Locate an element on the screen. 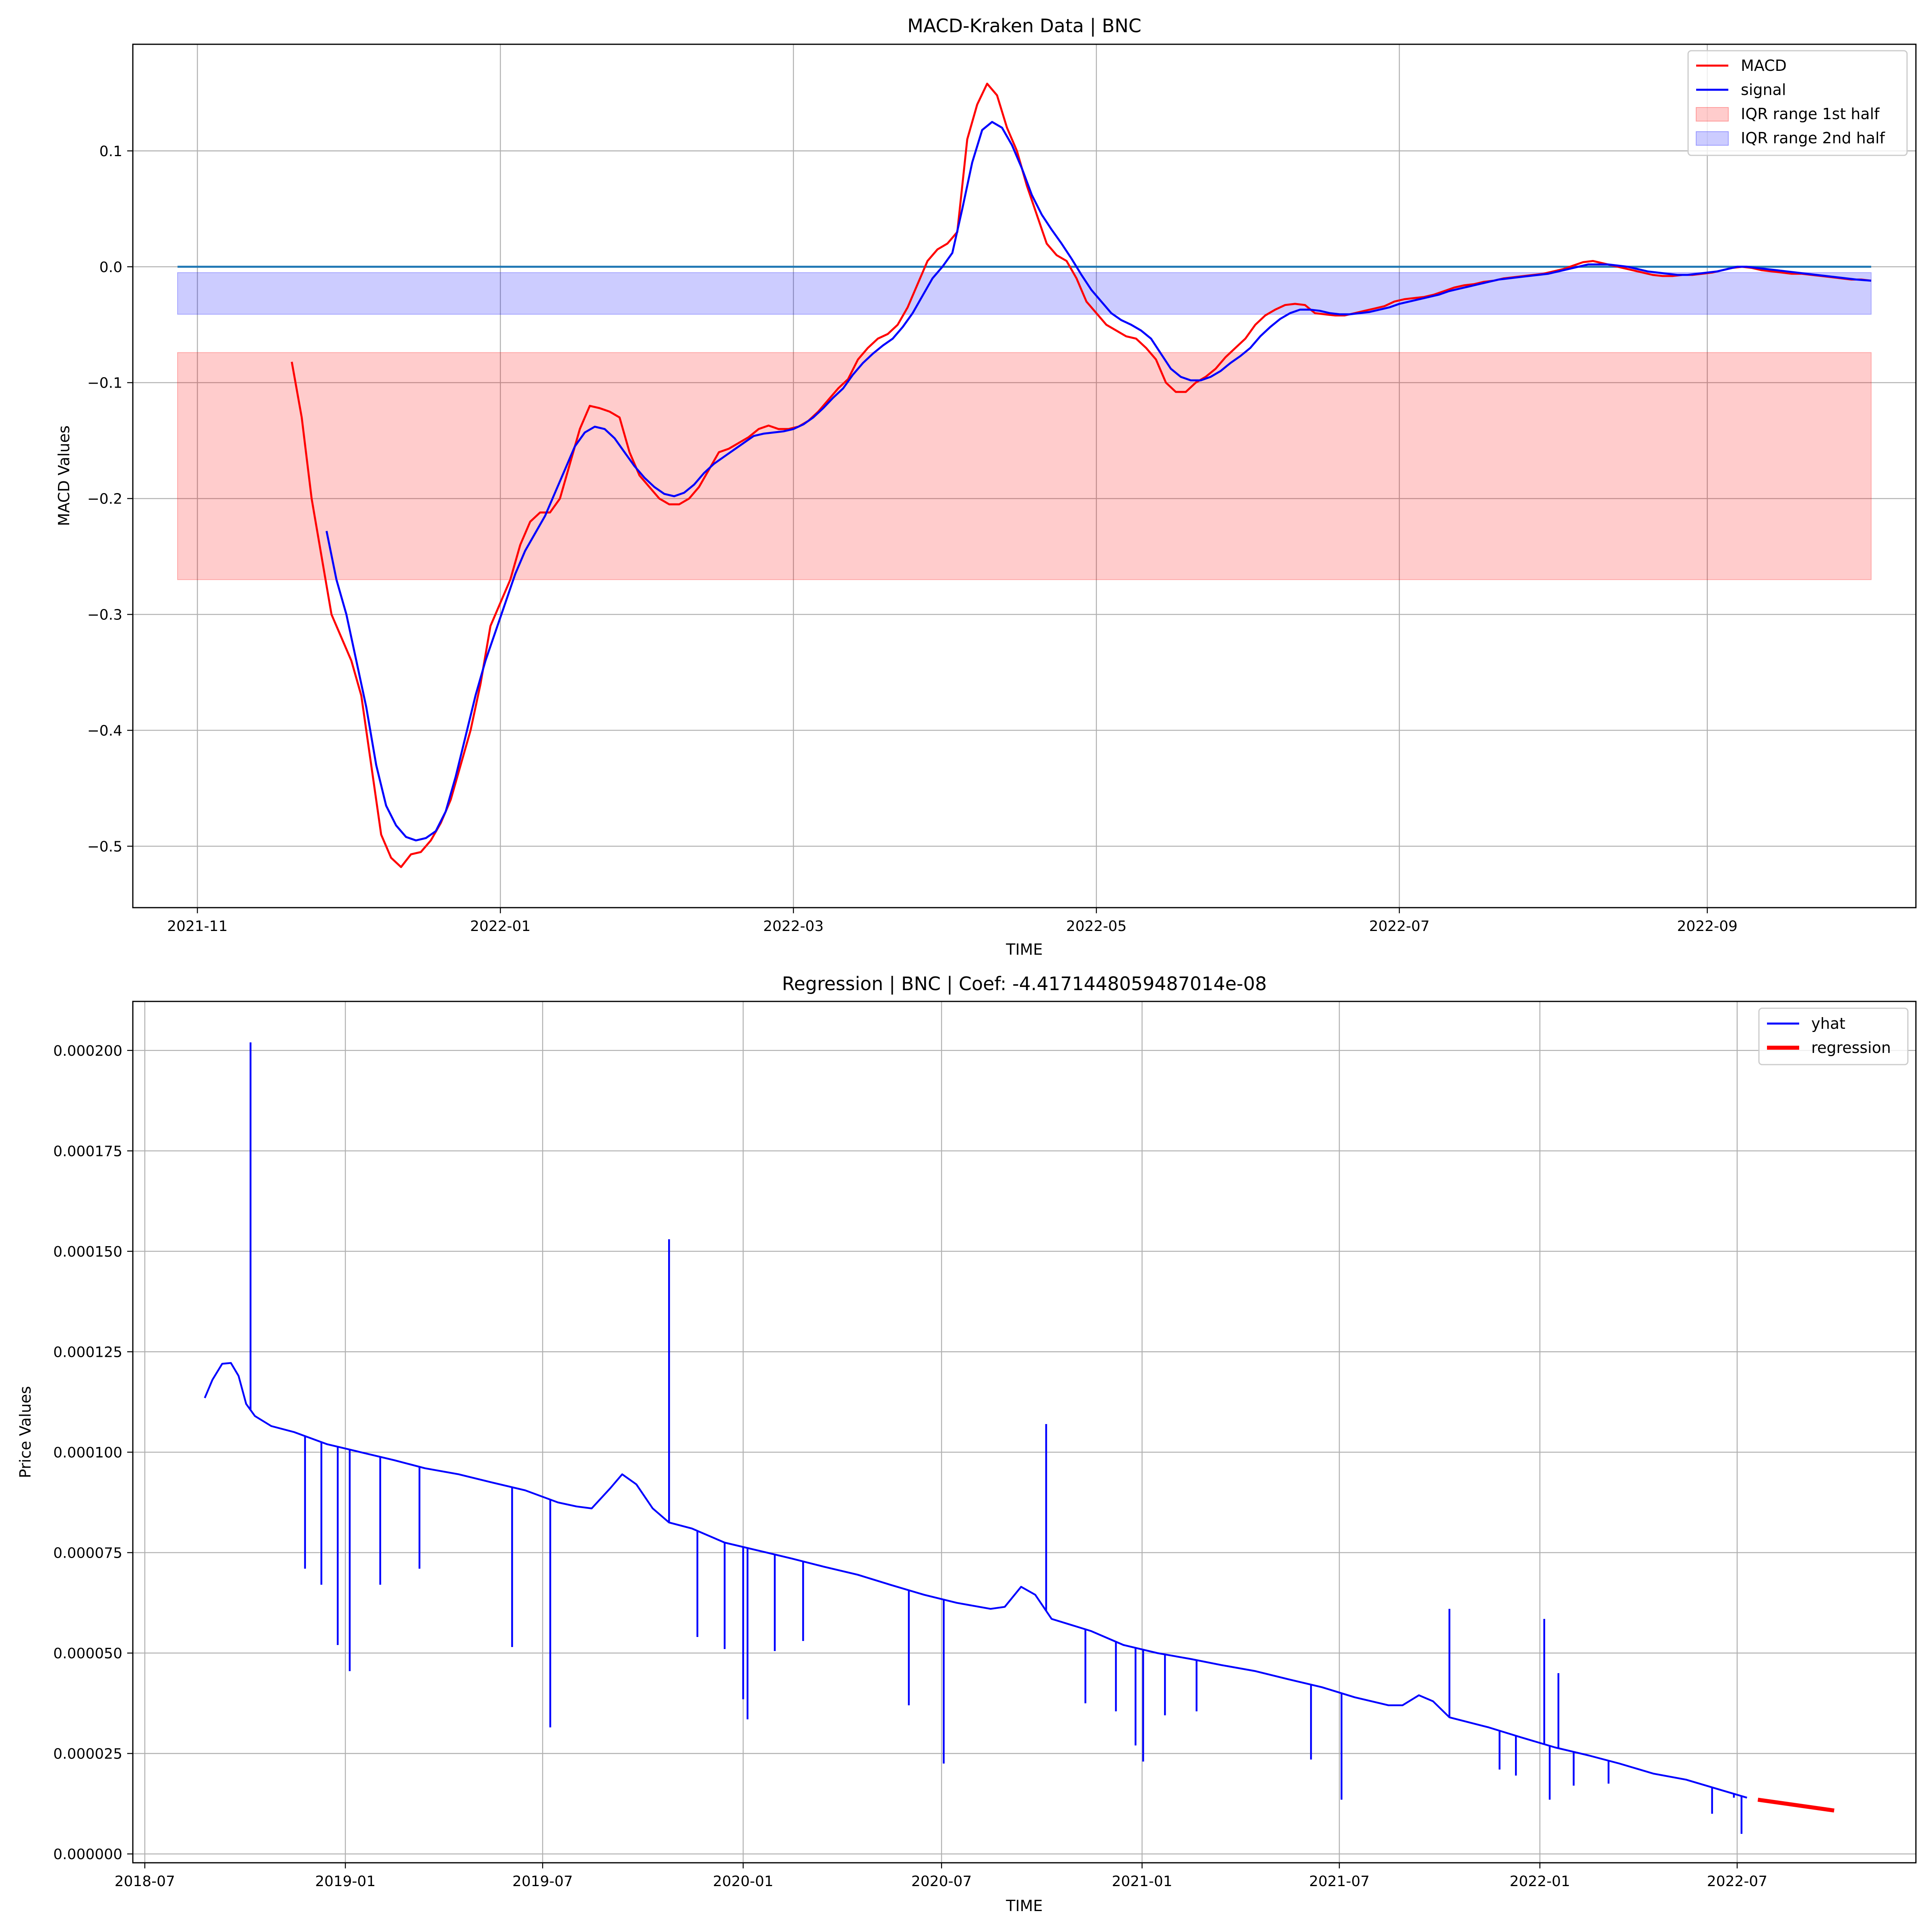  macd-chart-title: MACD-Kraken Data | BNC is located at coordinates (1024, 26).